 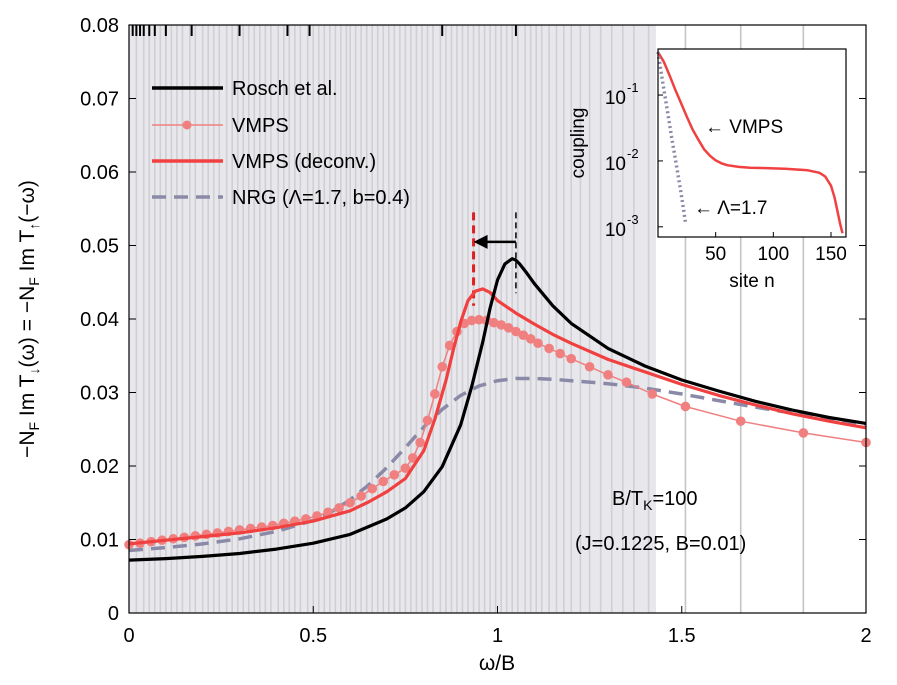 I want to click on legend-label-vmps-deconv: VMPS (deconv.), so click(x=304, y=162).